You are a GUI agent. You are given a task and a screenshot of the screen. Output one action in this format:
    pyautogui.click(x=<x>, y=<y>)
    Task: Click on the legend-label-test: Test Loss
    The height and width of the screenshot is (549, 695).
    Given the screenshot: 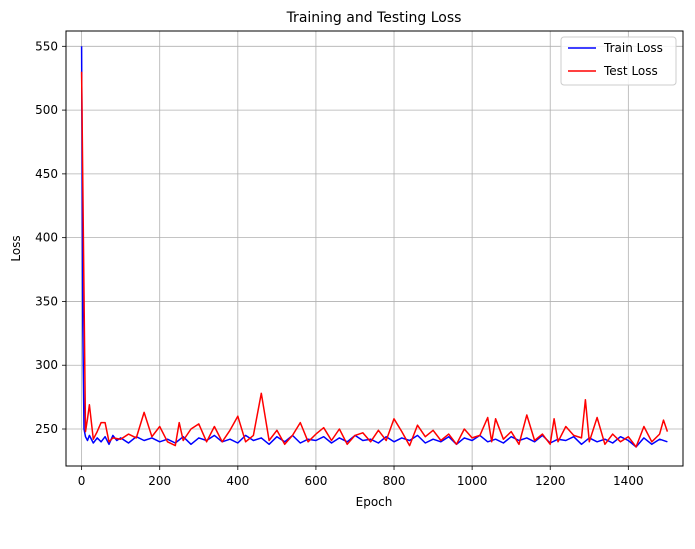 What is the action you would take?
    pyautogui.click(x=630, y=71)
    